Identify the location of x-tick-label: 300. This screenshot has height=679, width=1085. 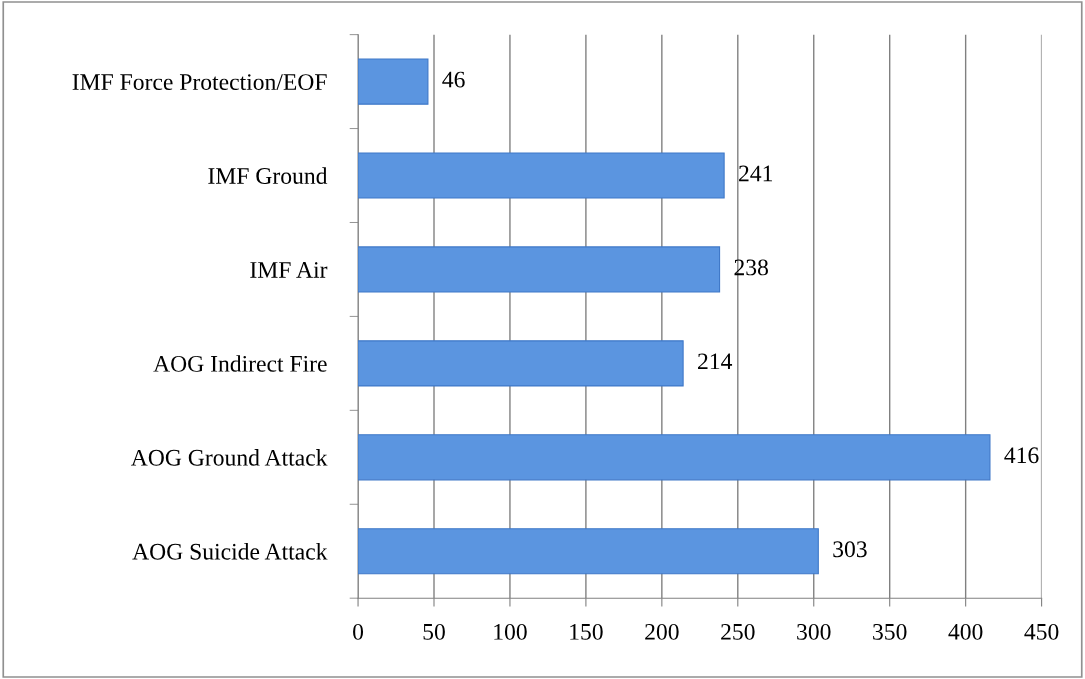
(814, 631).